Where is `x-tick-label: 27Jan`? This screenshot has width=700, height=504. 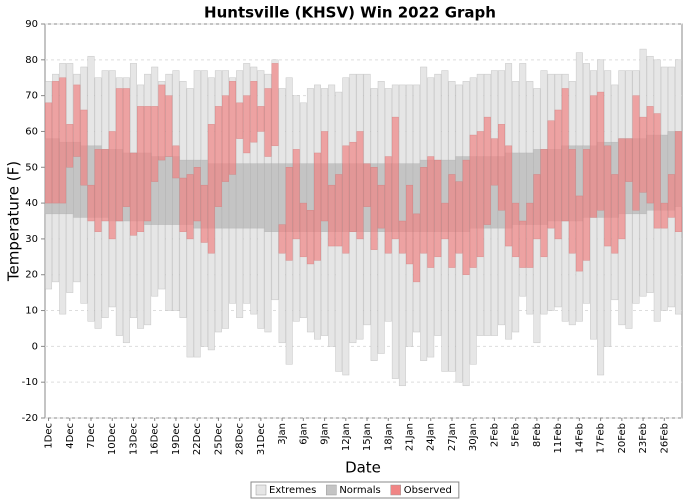 x-tick-label: 27Jan is located at coordinates (452, 437).